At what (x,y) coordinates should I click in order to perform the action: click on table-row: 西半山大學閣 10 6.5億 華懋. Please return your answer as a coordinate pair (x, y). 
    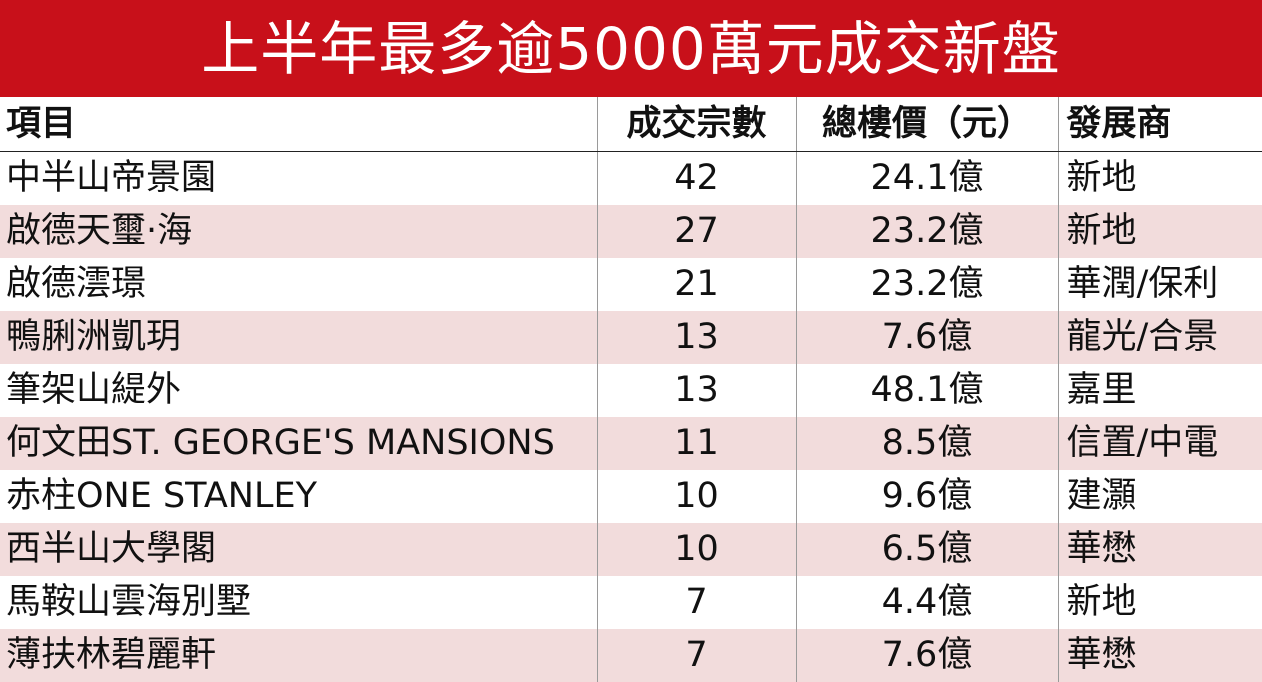
    Looking at the image, I should click on (631, 549).